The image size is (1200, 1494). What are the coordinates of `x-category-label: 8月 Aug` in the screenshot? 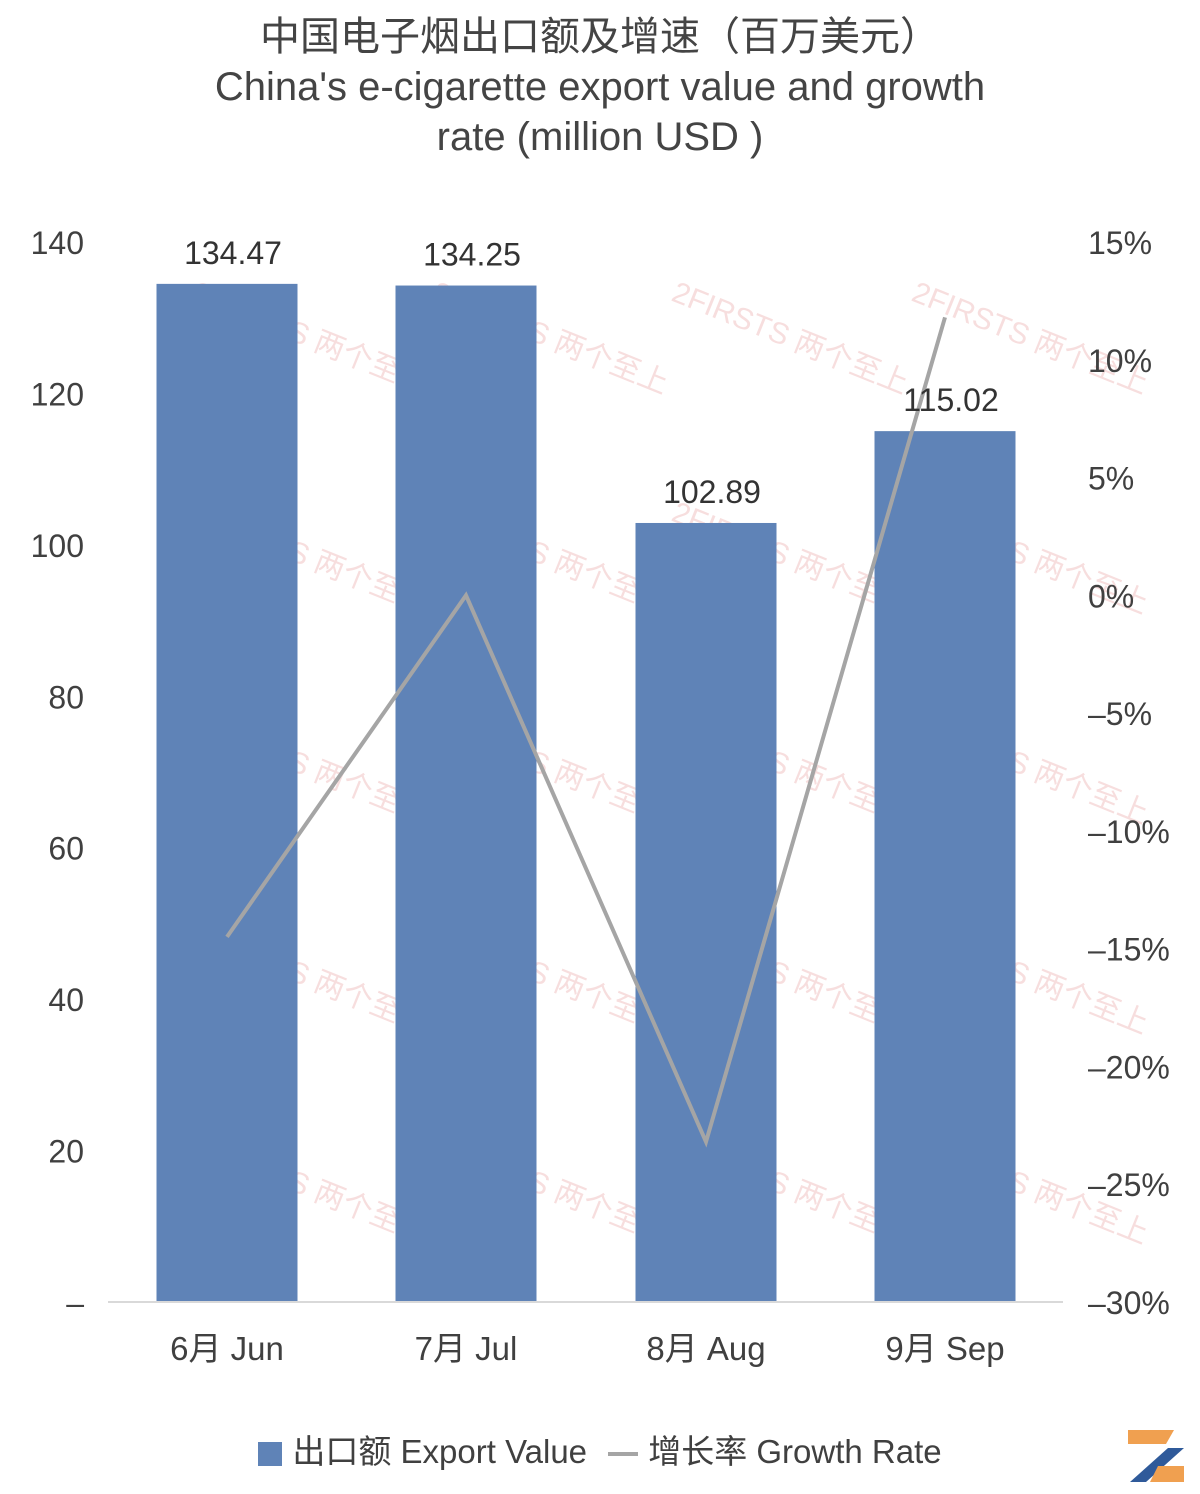 It's located at (705, 1348).